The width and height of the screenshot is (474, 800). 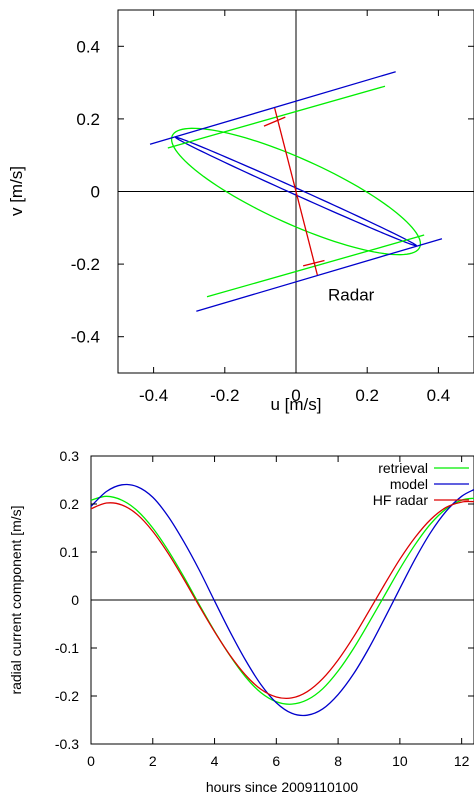 What do you see at coordinates (85, 264) in the screenshot?
I see `uv-y-tick-label: -0.2` at bounding box center [85, 264].